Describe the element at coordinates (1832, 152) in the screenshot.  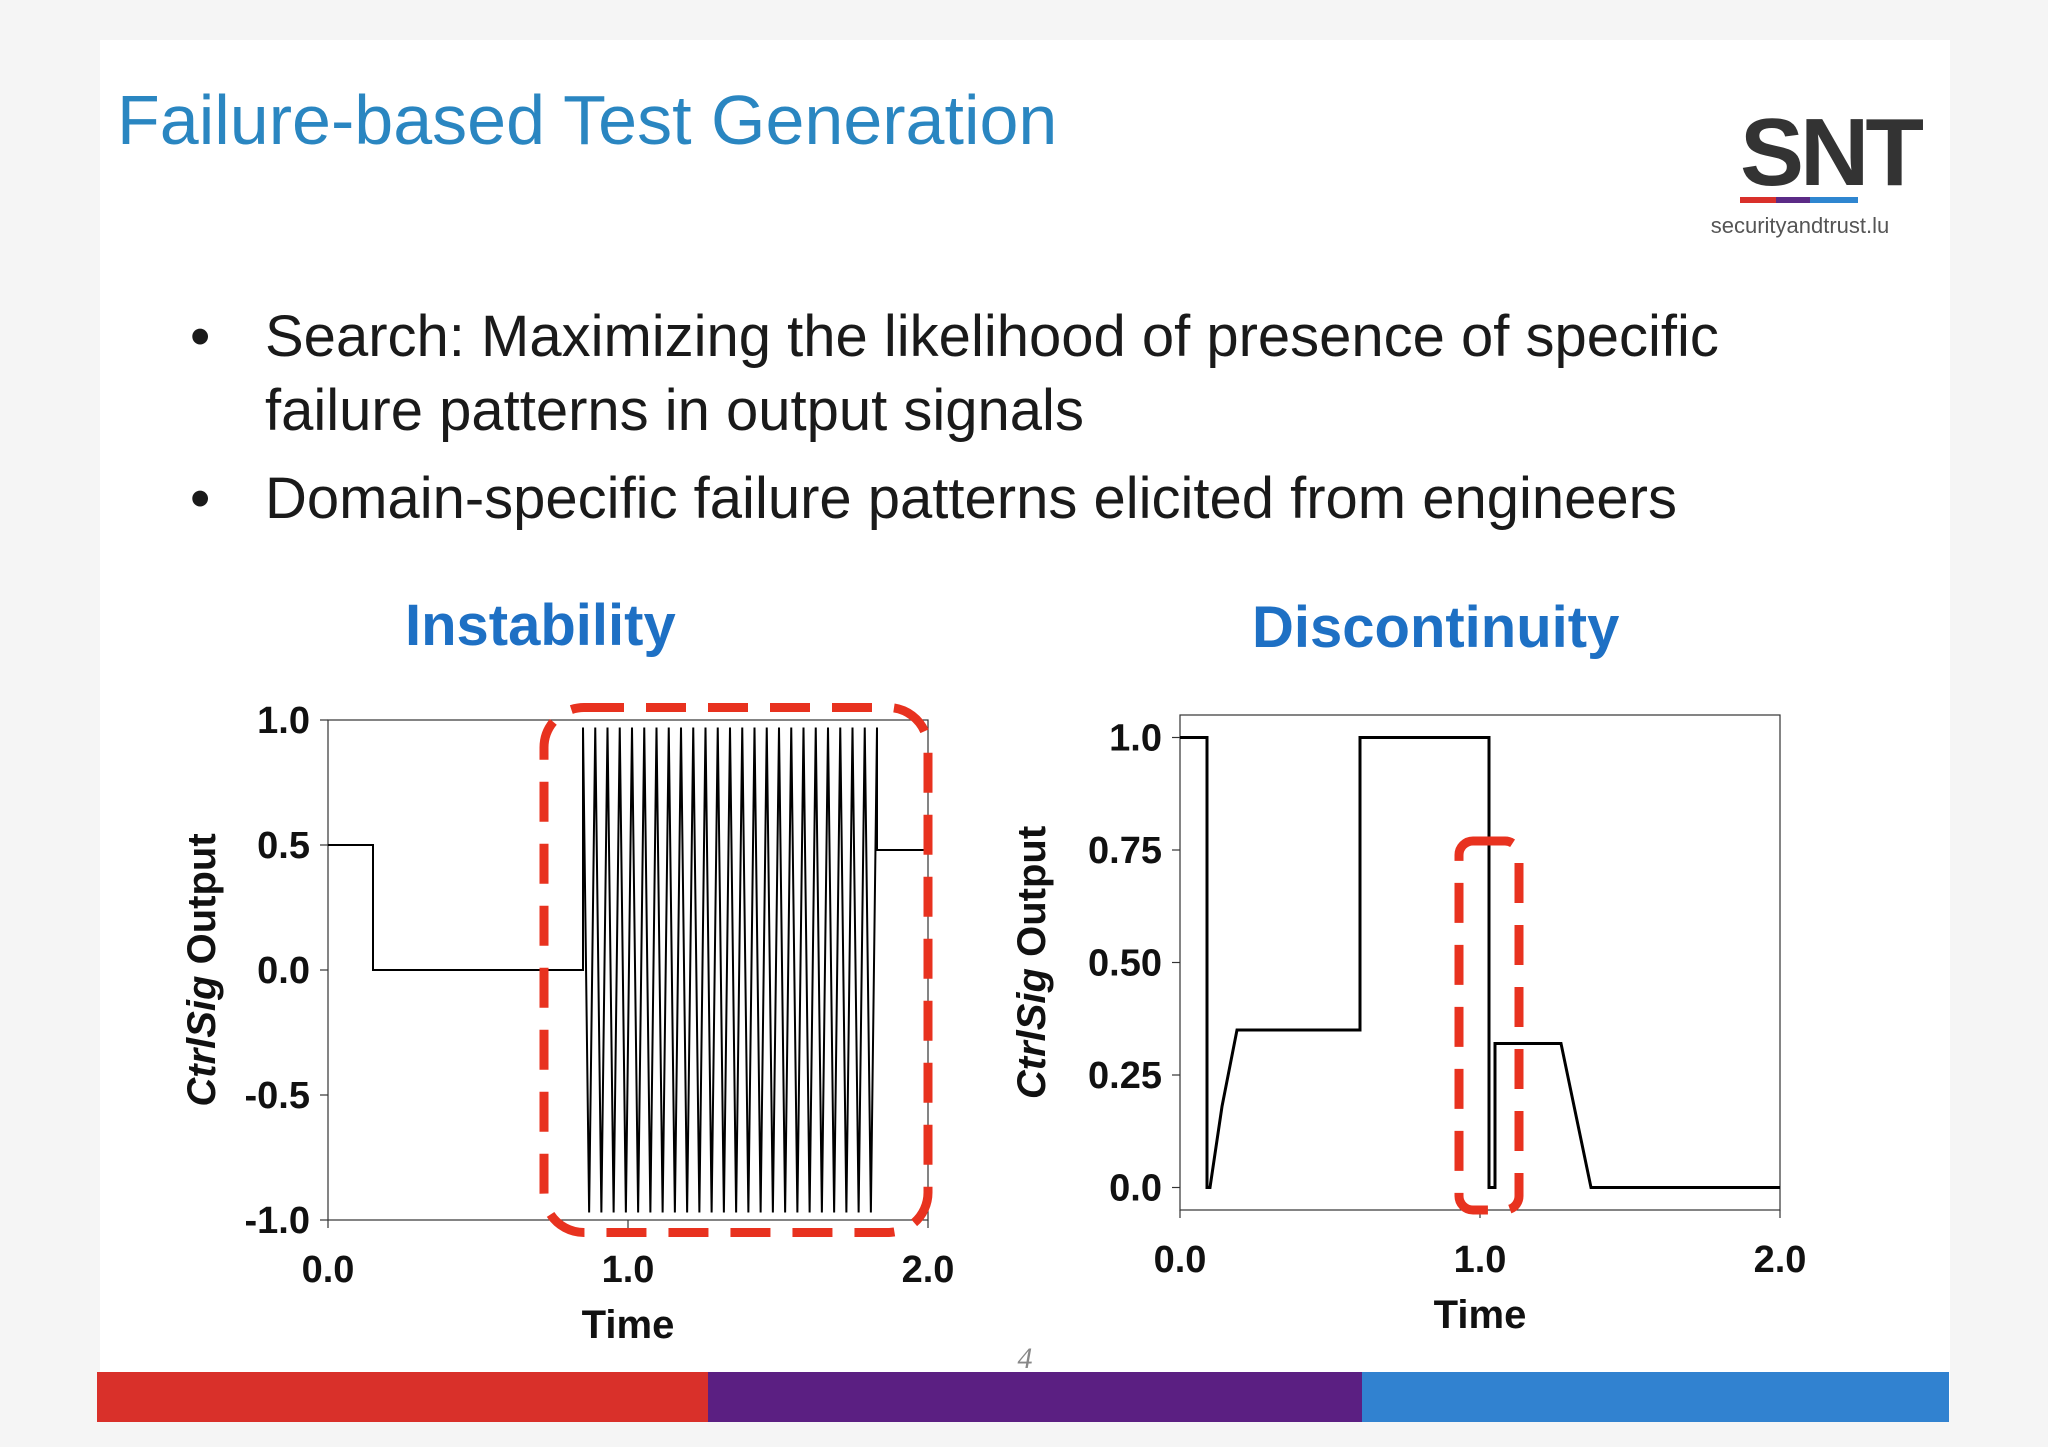
I see `logo-mark: SNT` at that location.